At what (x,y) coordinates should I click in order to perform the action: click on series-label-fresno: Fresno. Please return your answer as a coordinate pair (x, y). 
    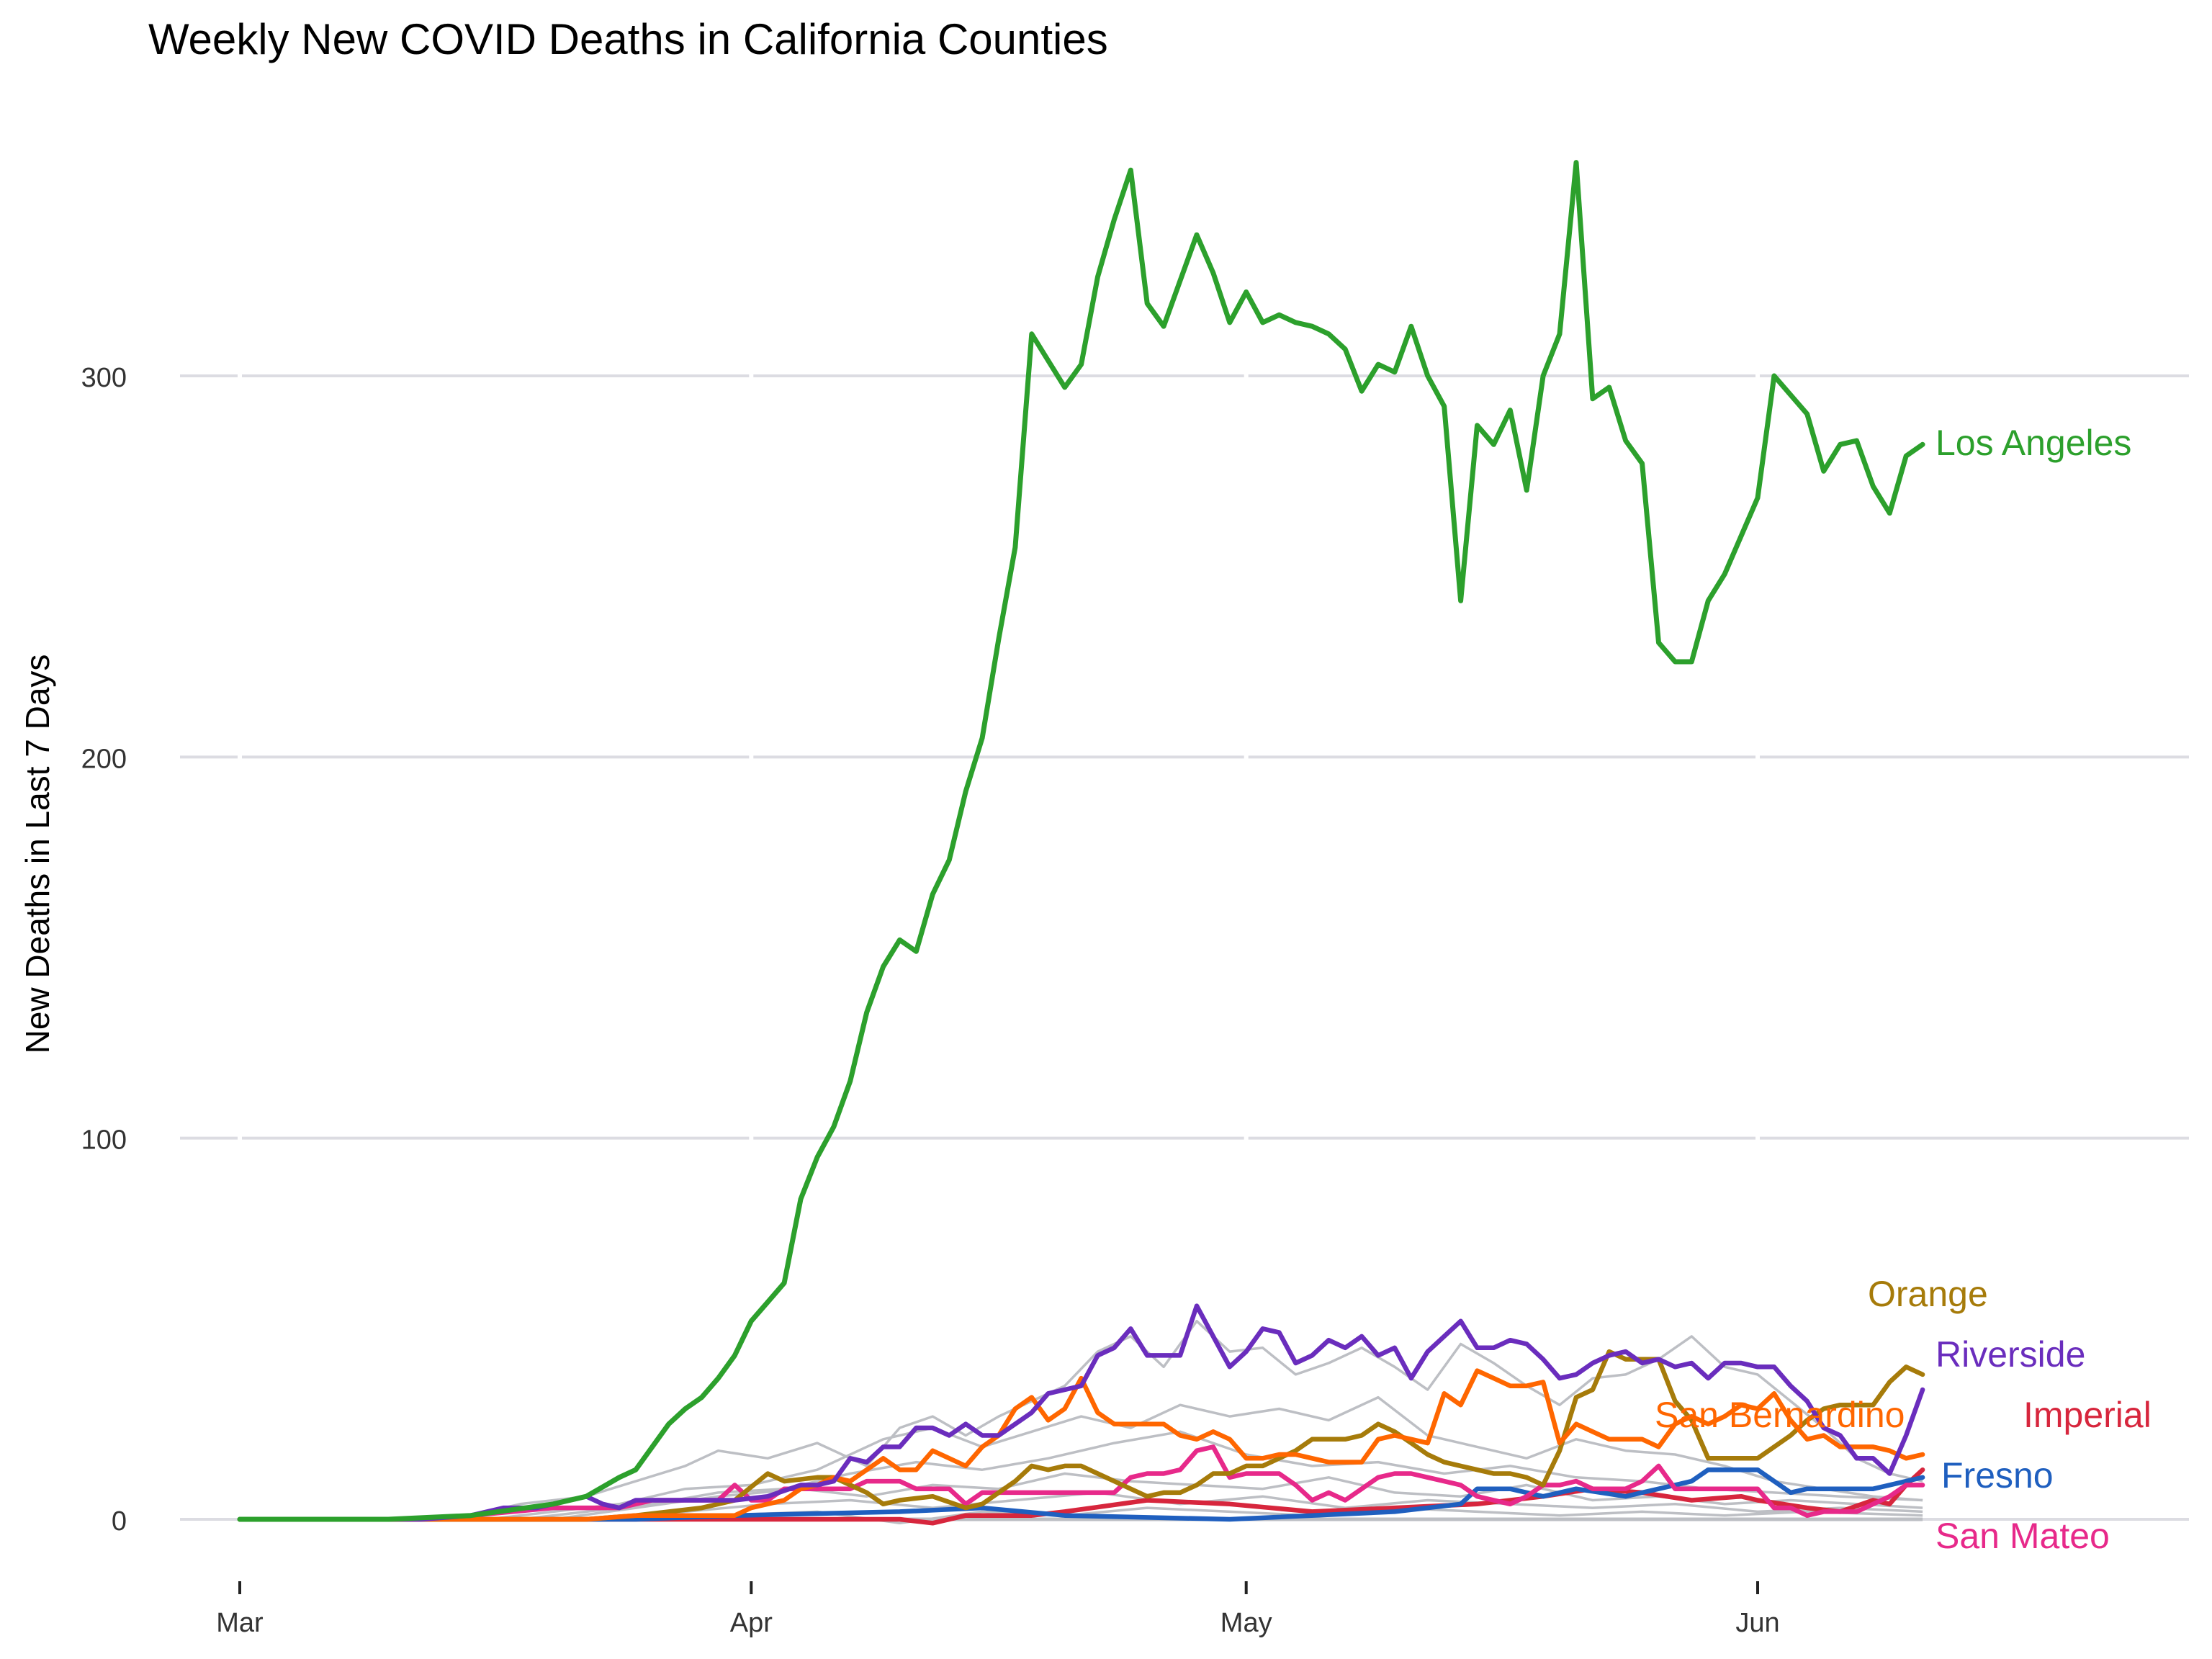
    Looking at the image, I should click on (1997, 1476).